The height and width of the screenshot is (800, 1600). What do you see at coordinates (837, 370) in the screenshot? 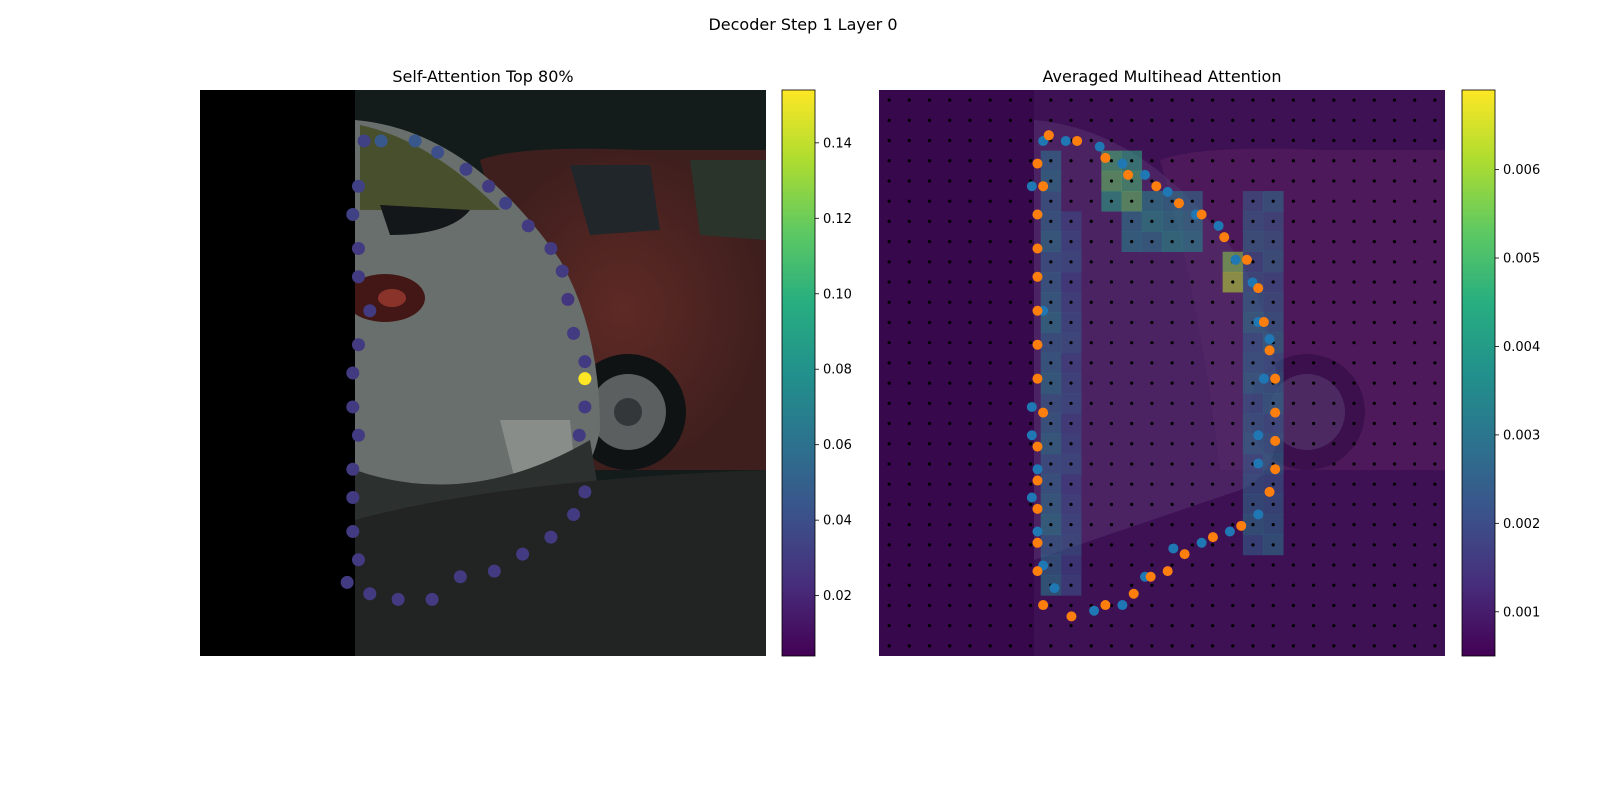
I see `panel1-colorbar-tick-label: 0.08` at bounding box center [837, 370].